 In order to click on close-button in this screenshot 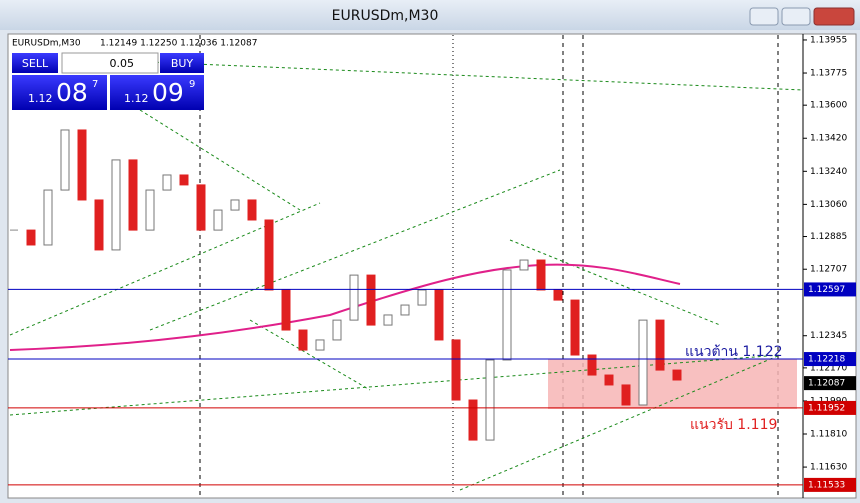, I will do `click(834, 16)`.